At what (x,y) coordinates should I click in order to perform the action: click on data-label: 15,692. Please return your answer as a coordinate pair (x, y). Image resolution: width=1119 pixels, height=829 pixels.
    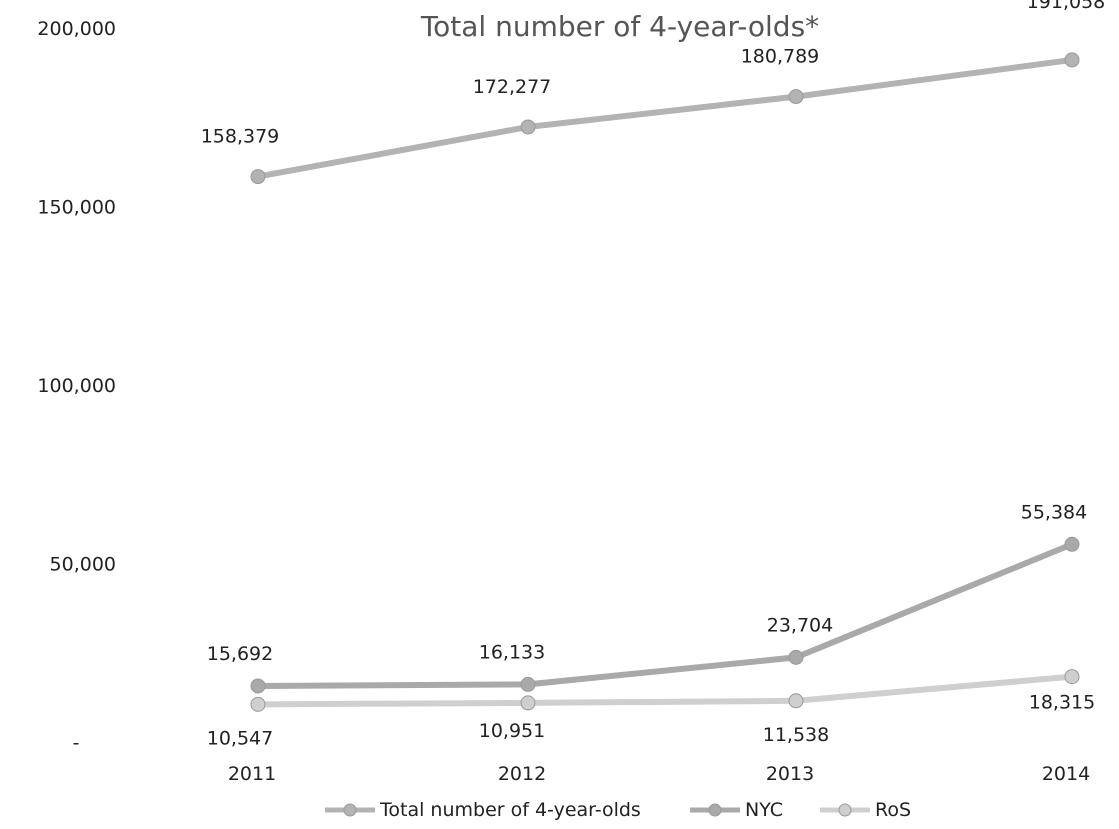
    Looking at the image, I should click on (240, 654).